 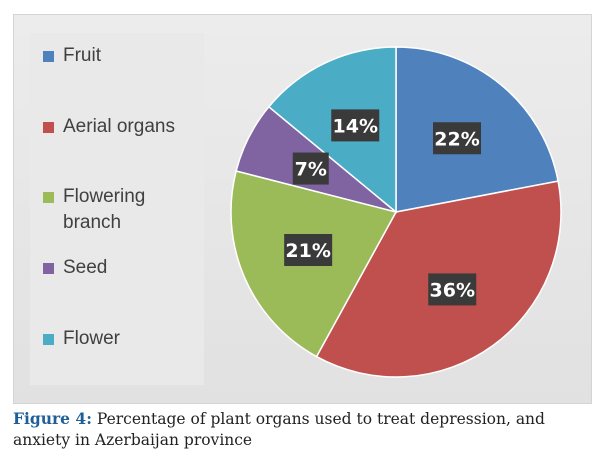 I want to click on legend-item-seed: Seed, so click(x=115, y=268).